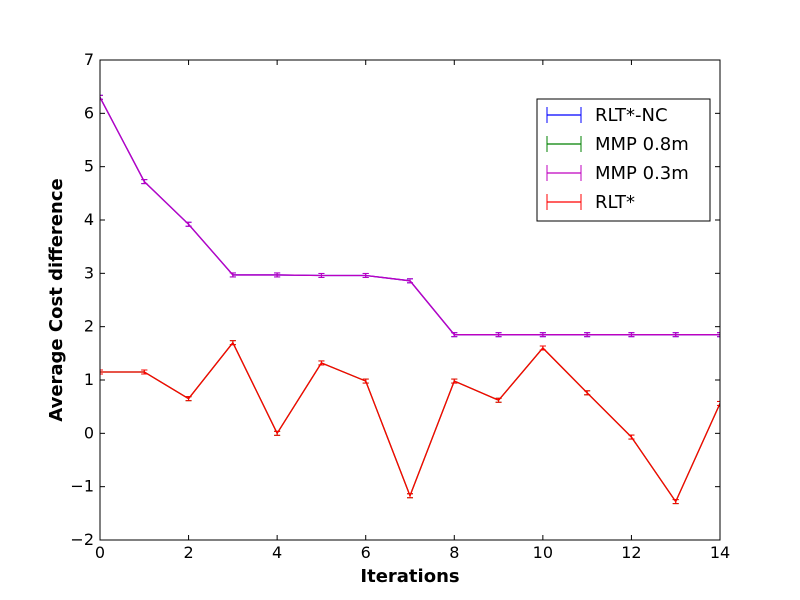  Describe the element at coordinates (631, 115) in the screenshot. I see `legend-label: RLT*-NC` at that location.